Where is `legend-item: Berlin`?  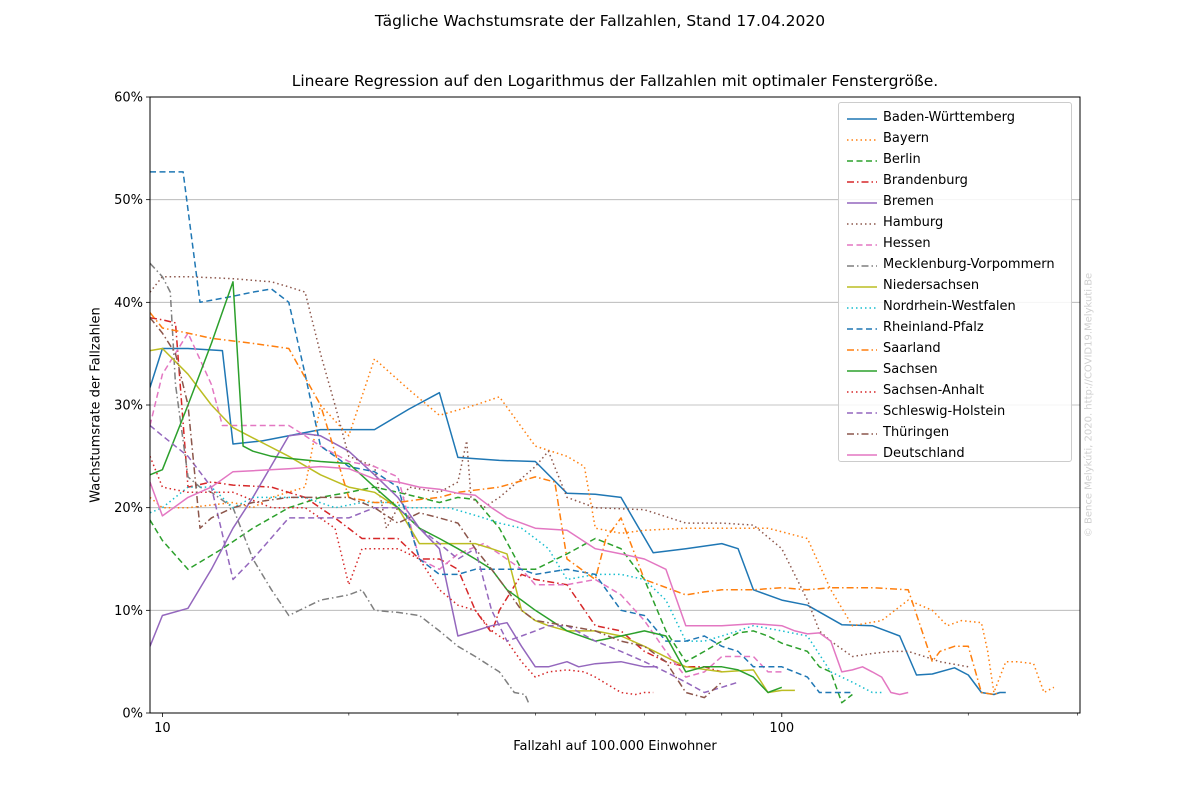
legend-item: Berlin is located at coordinates (955, 160).